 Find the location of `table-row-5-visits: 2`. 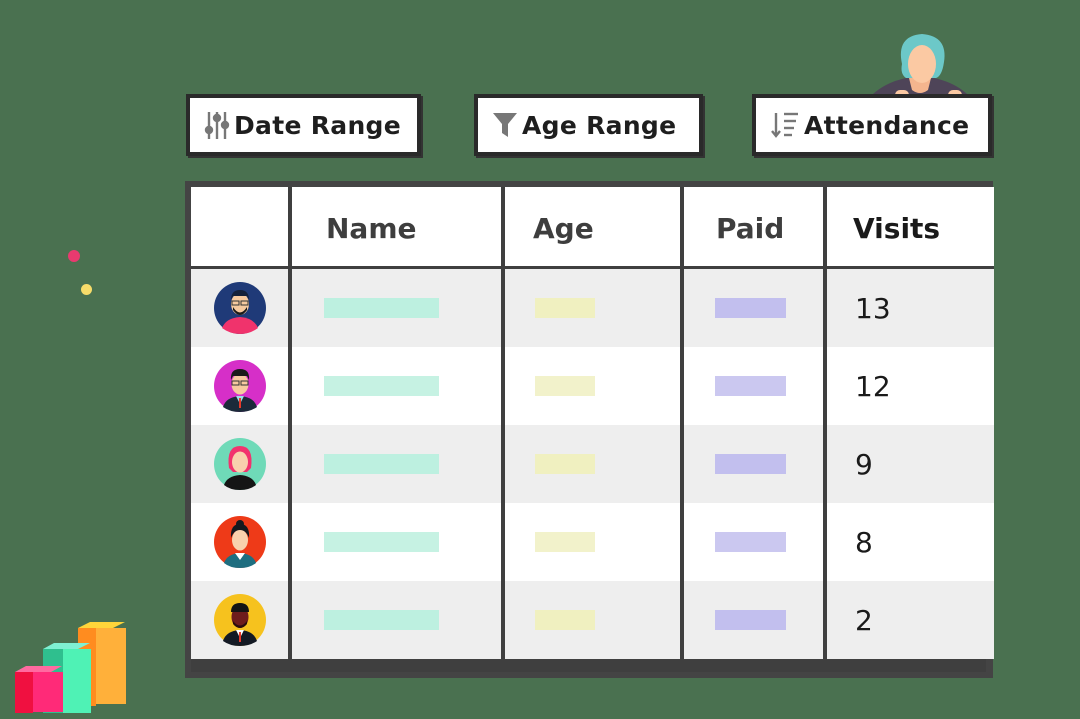

table-row-5-visits: 2 is located at coordinates (910, 620).